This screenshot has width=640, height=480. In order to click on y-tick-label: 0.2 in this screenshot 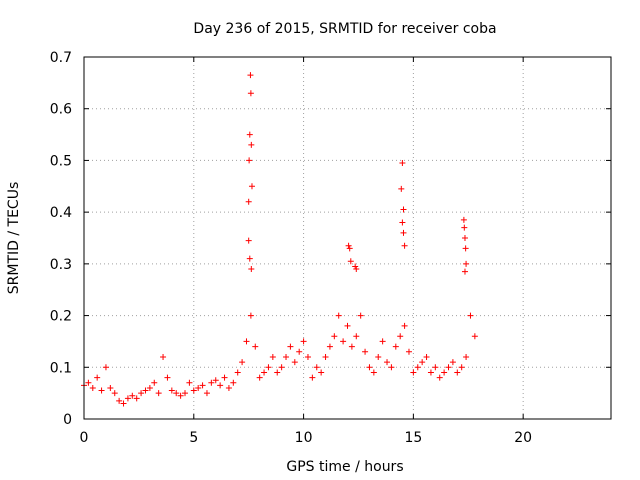, I will do `click(61, 317)`.